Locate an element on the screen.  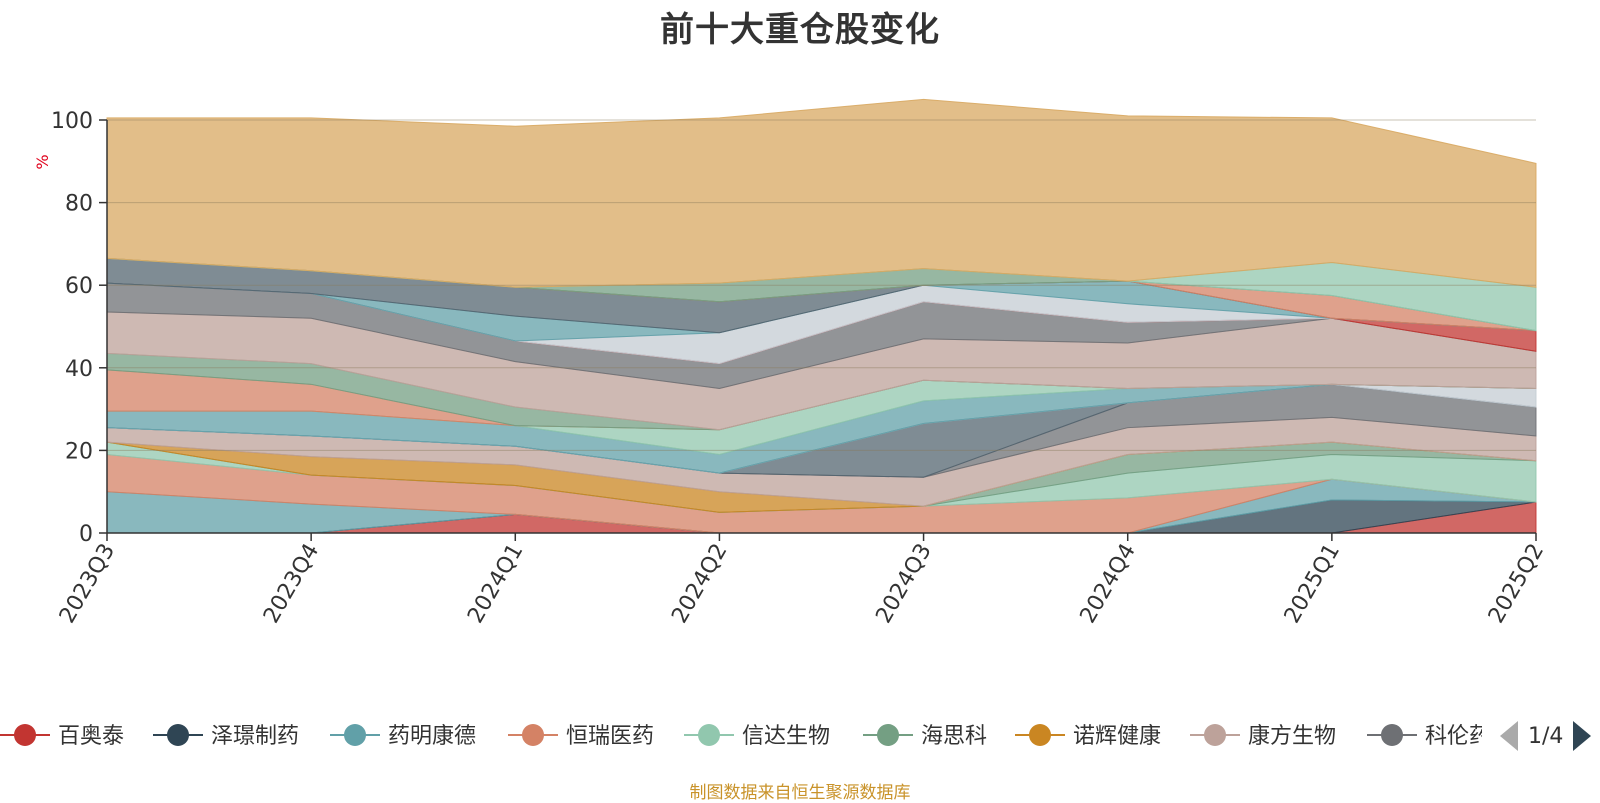
y-tick-label: 60 is located at coordinates (79, 286).